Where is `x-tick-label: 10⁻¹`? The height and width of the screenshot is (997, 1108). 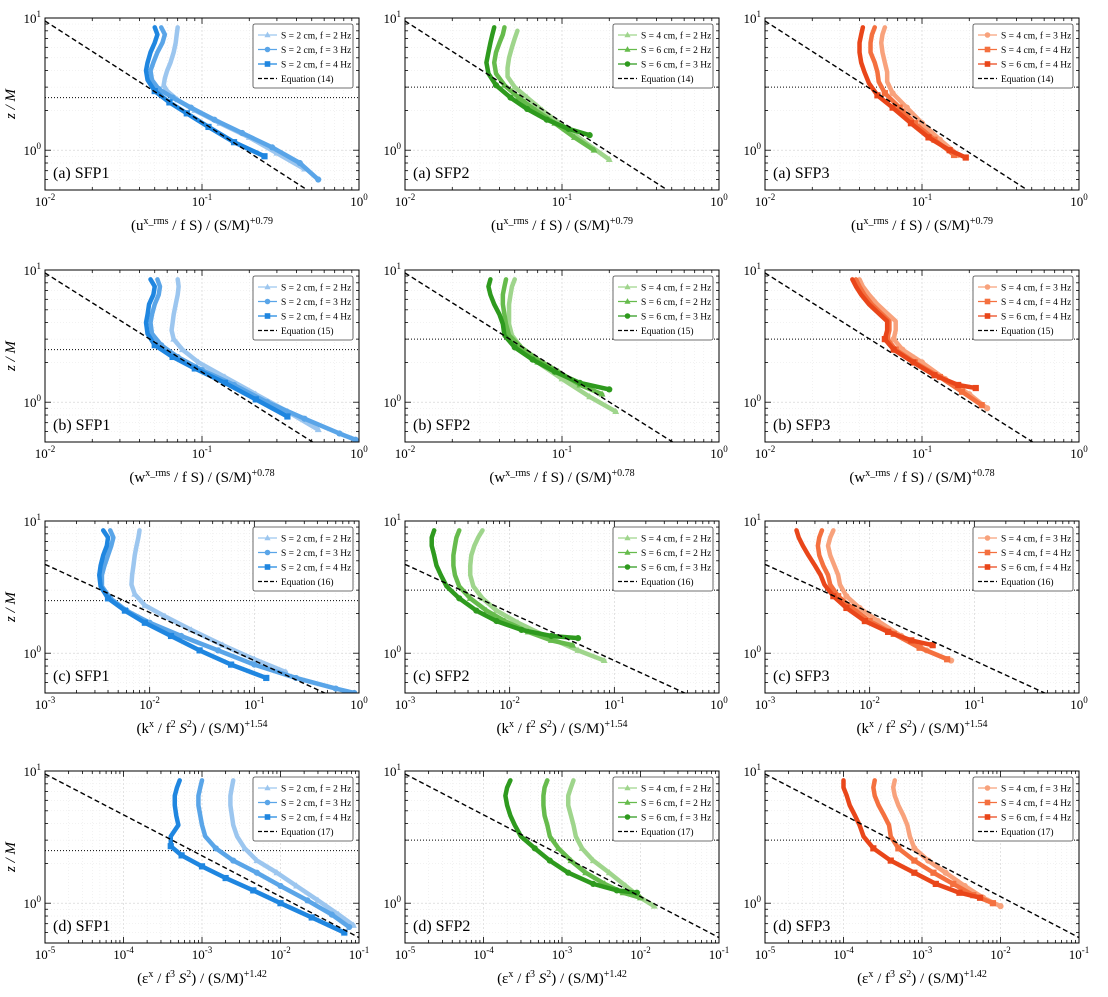 x-tick-label: 10⁻¹ is located at coordinates (254, 703).